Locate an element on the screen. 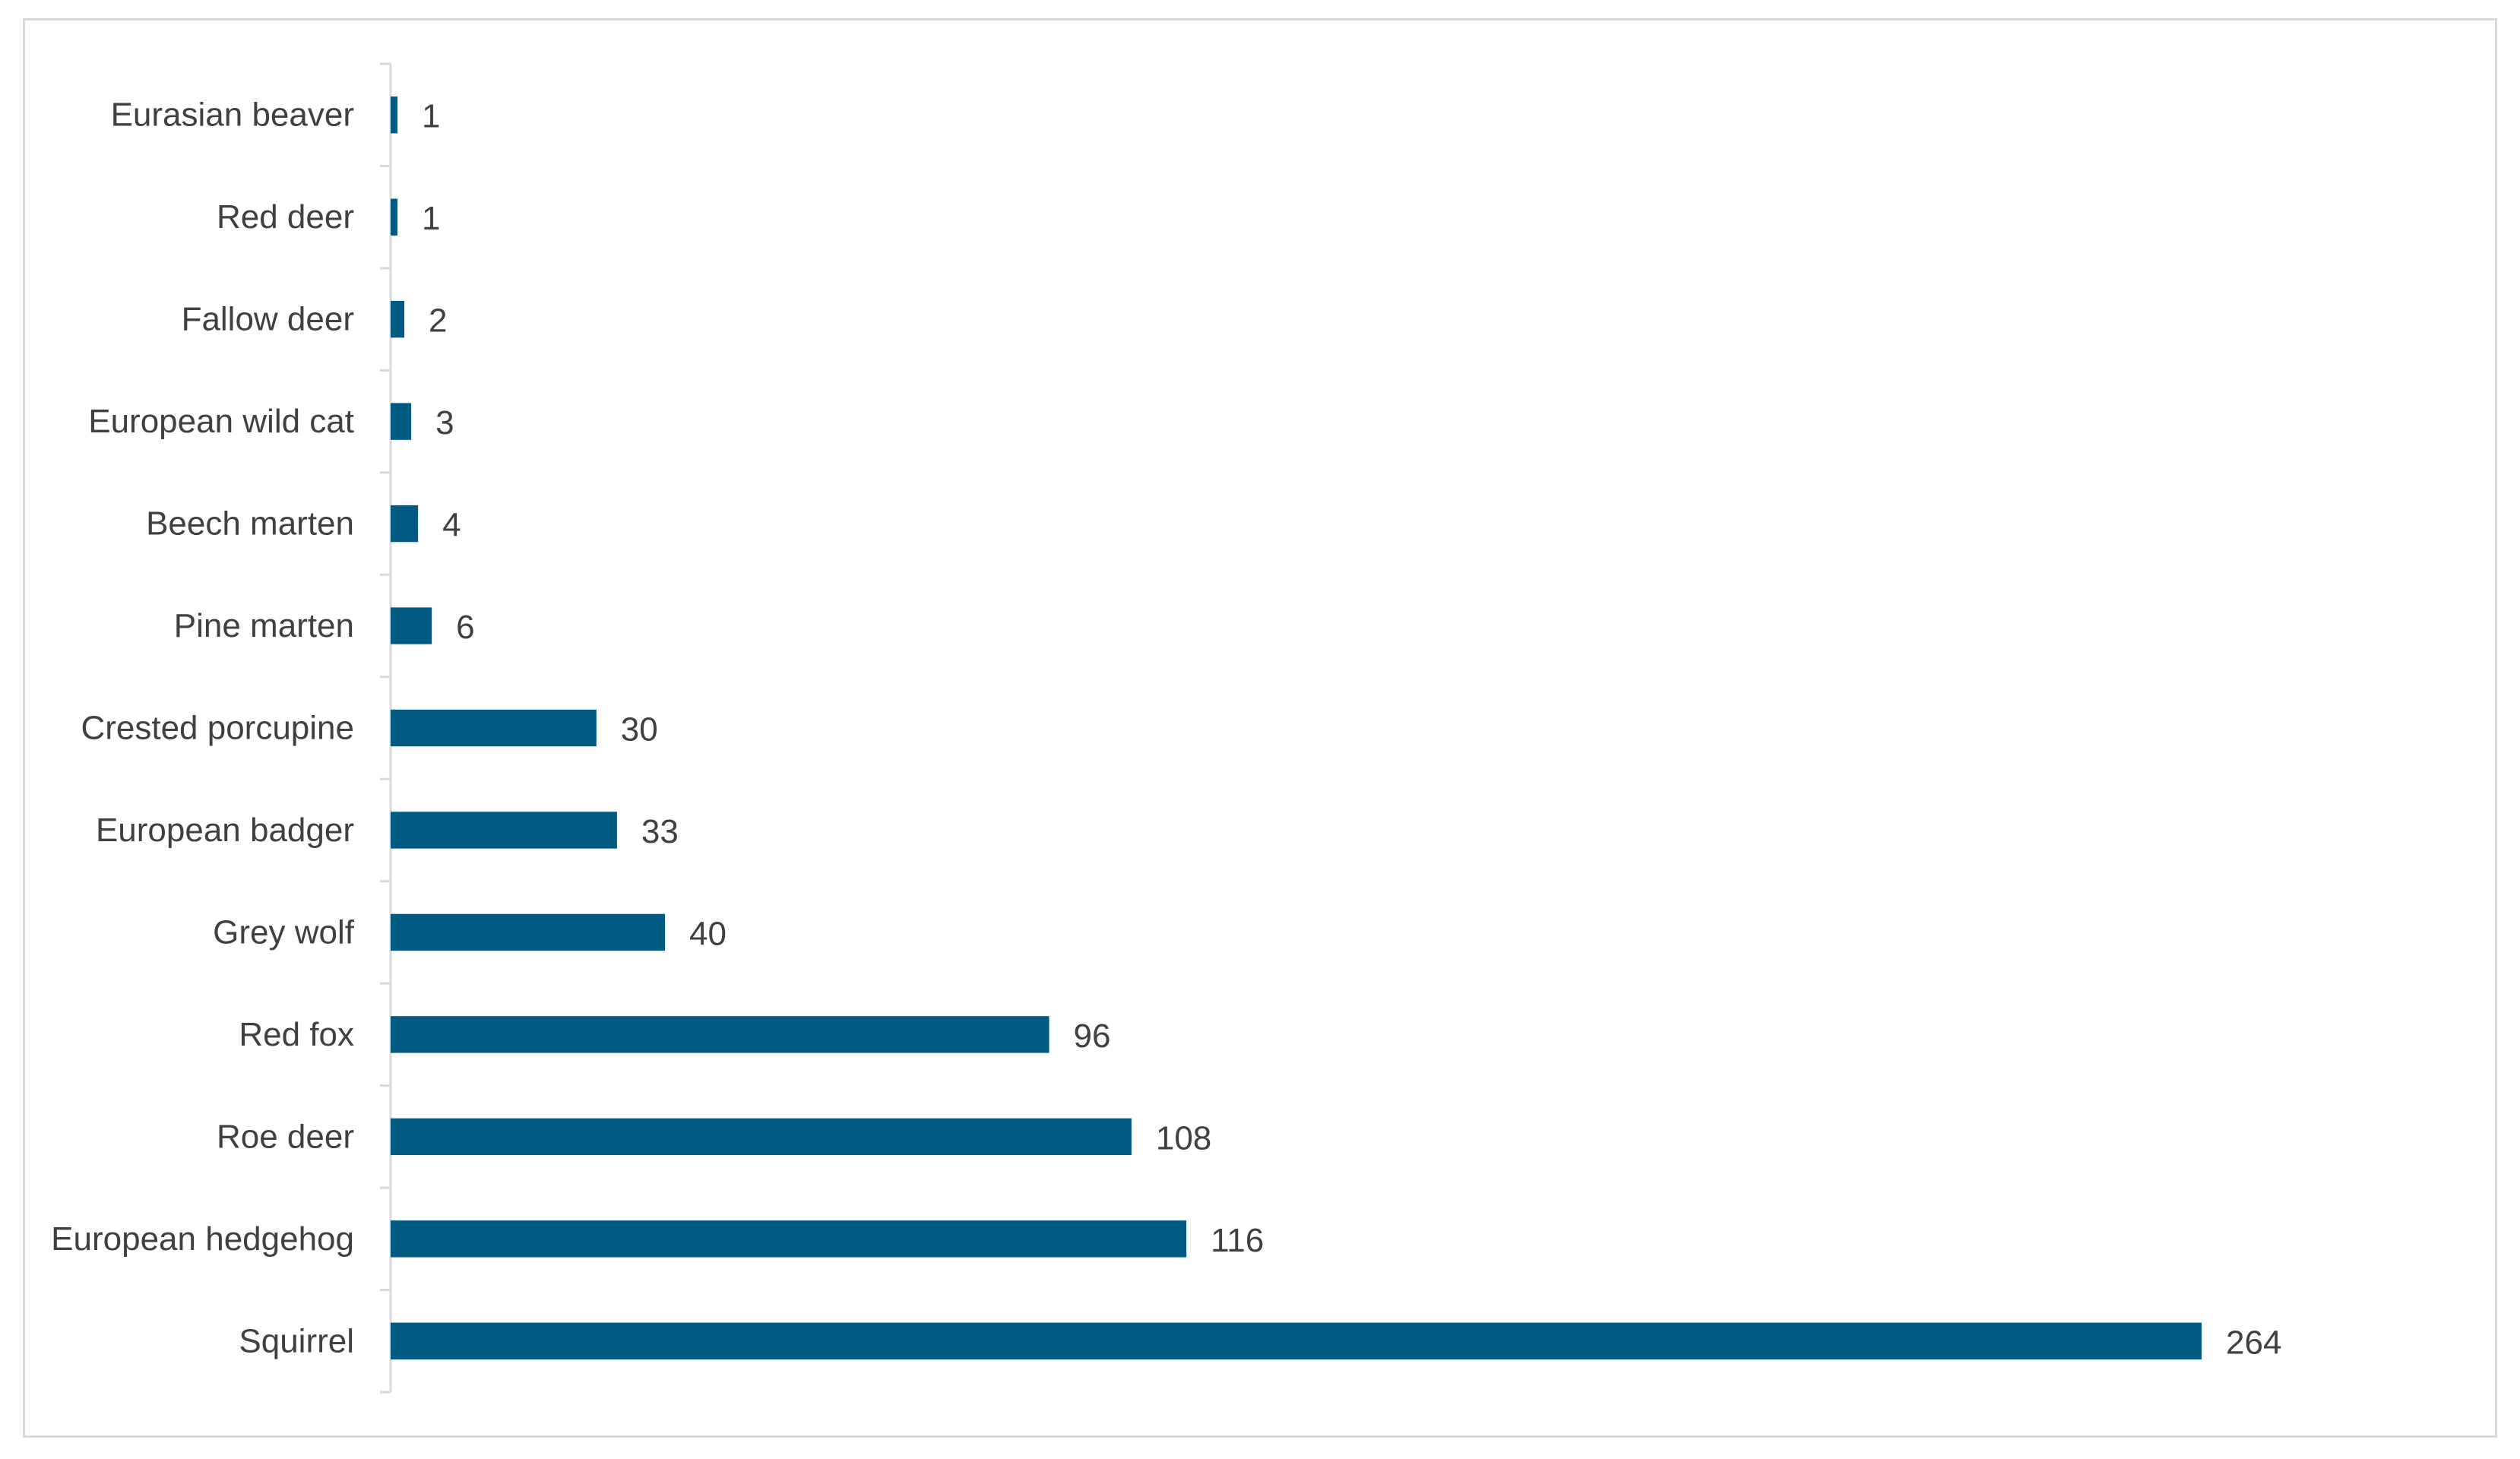 The width and height of the screenshot is (2520, 1459). category-label: Roe deer is located at coordinates (285, 1136).